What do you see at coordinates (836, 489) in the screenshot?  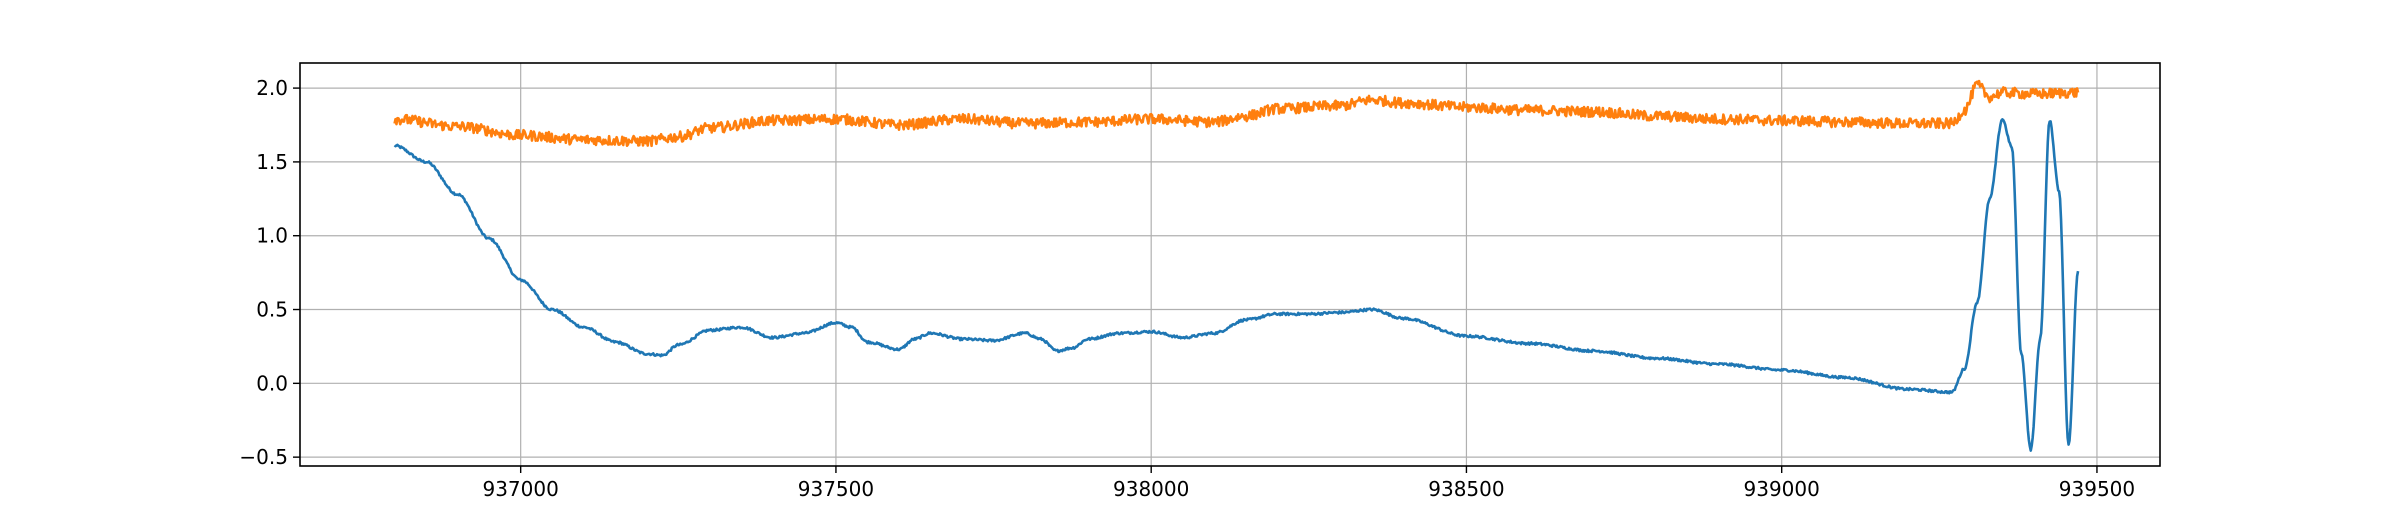 I see `x-tick-label: 937500` at bounding box center [836, 489].